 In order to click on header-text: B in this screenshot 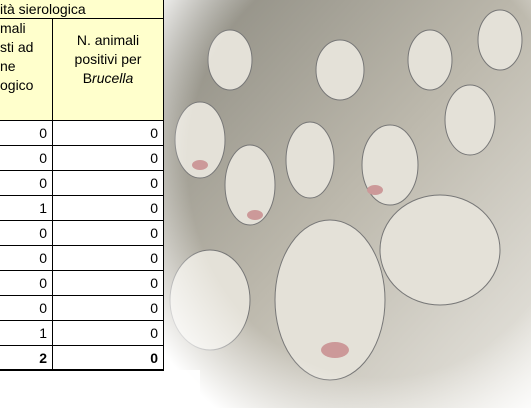, I will do `click(87, 78)`.